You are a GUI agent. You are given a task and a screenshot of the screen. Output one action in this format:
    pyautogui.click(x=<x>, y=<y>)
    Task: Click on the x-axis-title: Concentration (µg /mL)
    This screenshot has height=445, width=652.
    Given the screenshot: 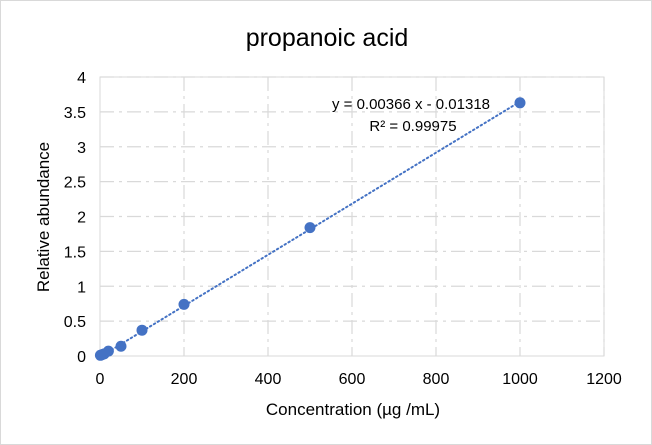 What is the action you would take?
    pyautogui.click(x=353, y=409)
    